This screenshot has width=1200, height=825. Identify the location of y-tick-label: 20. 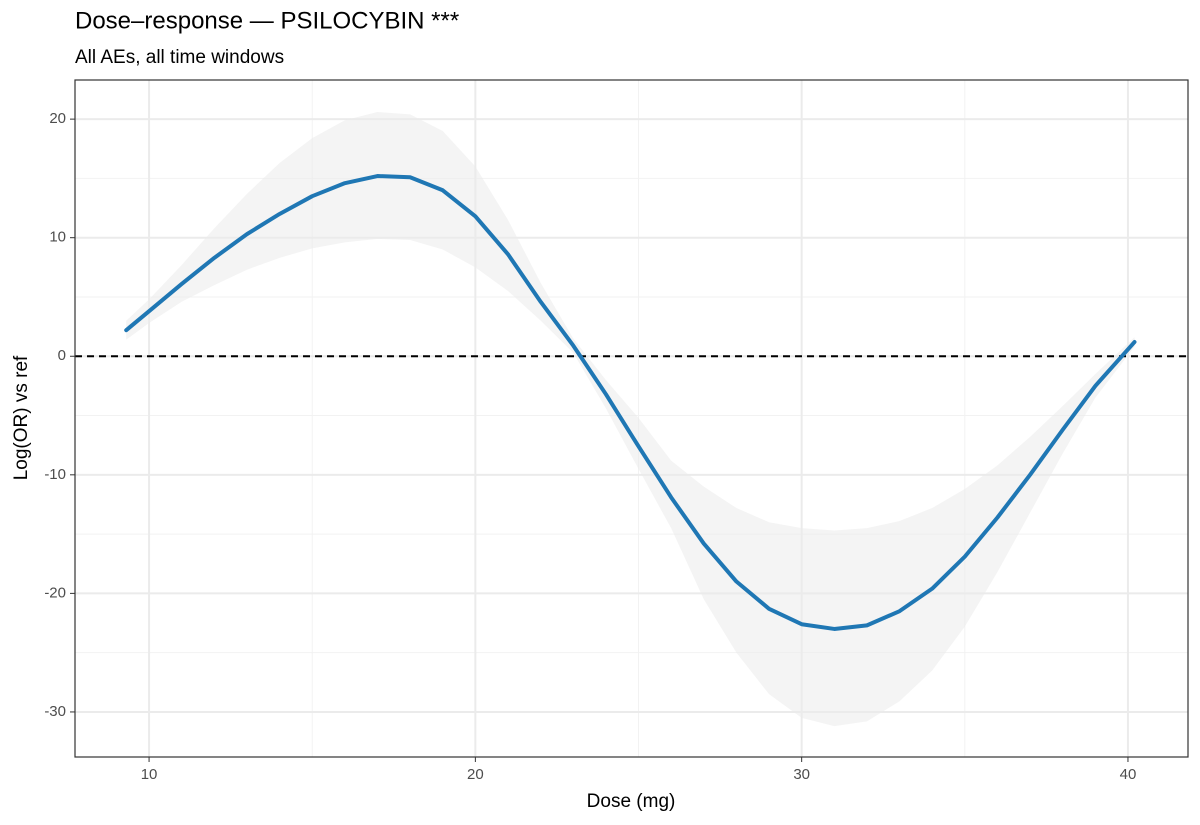
(57, 118).